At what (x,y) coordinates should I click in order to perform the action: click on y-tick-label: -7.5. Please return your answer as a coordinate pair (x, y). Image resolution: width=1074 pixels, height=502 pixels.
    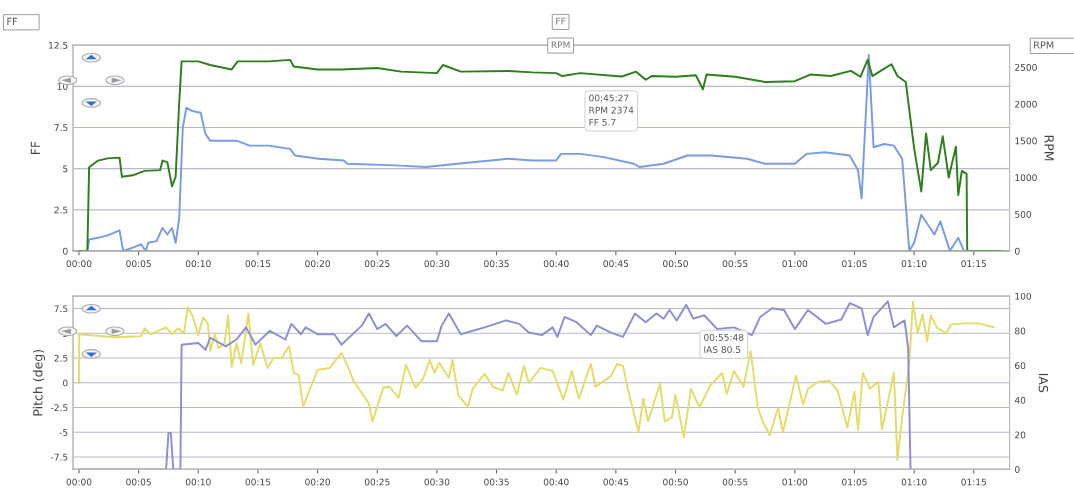
    Looking at the image, I should click on (59, 457).